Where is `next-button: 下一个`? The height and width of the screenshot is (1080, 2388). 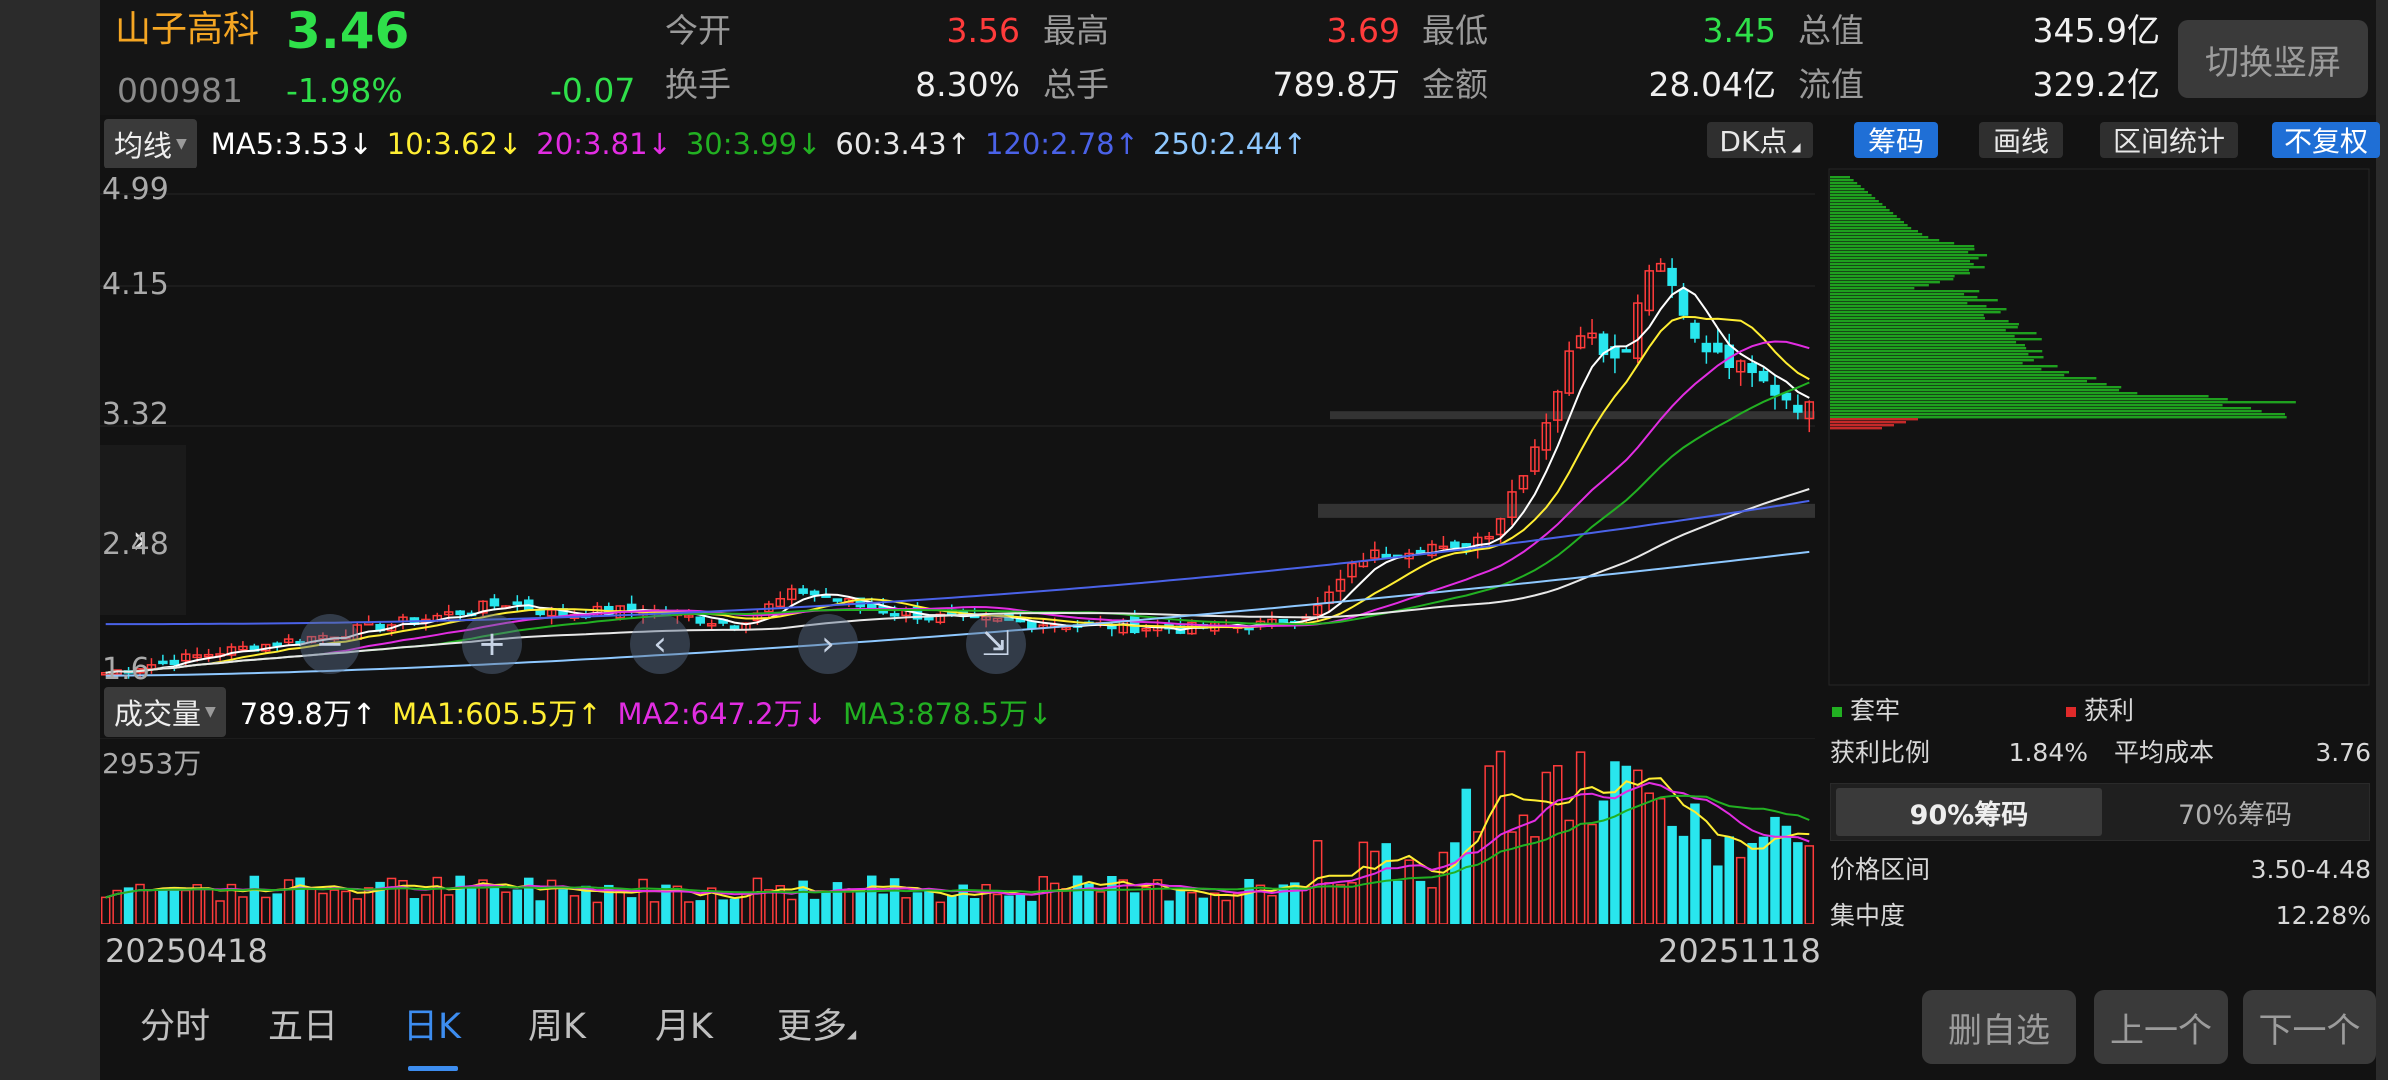
next-button: 下一个 is located at coordinates (2309, 1027).